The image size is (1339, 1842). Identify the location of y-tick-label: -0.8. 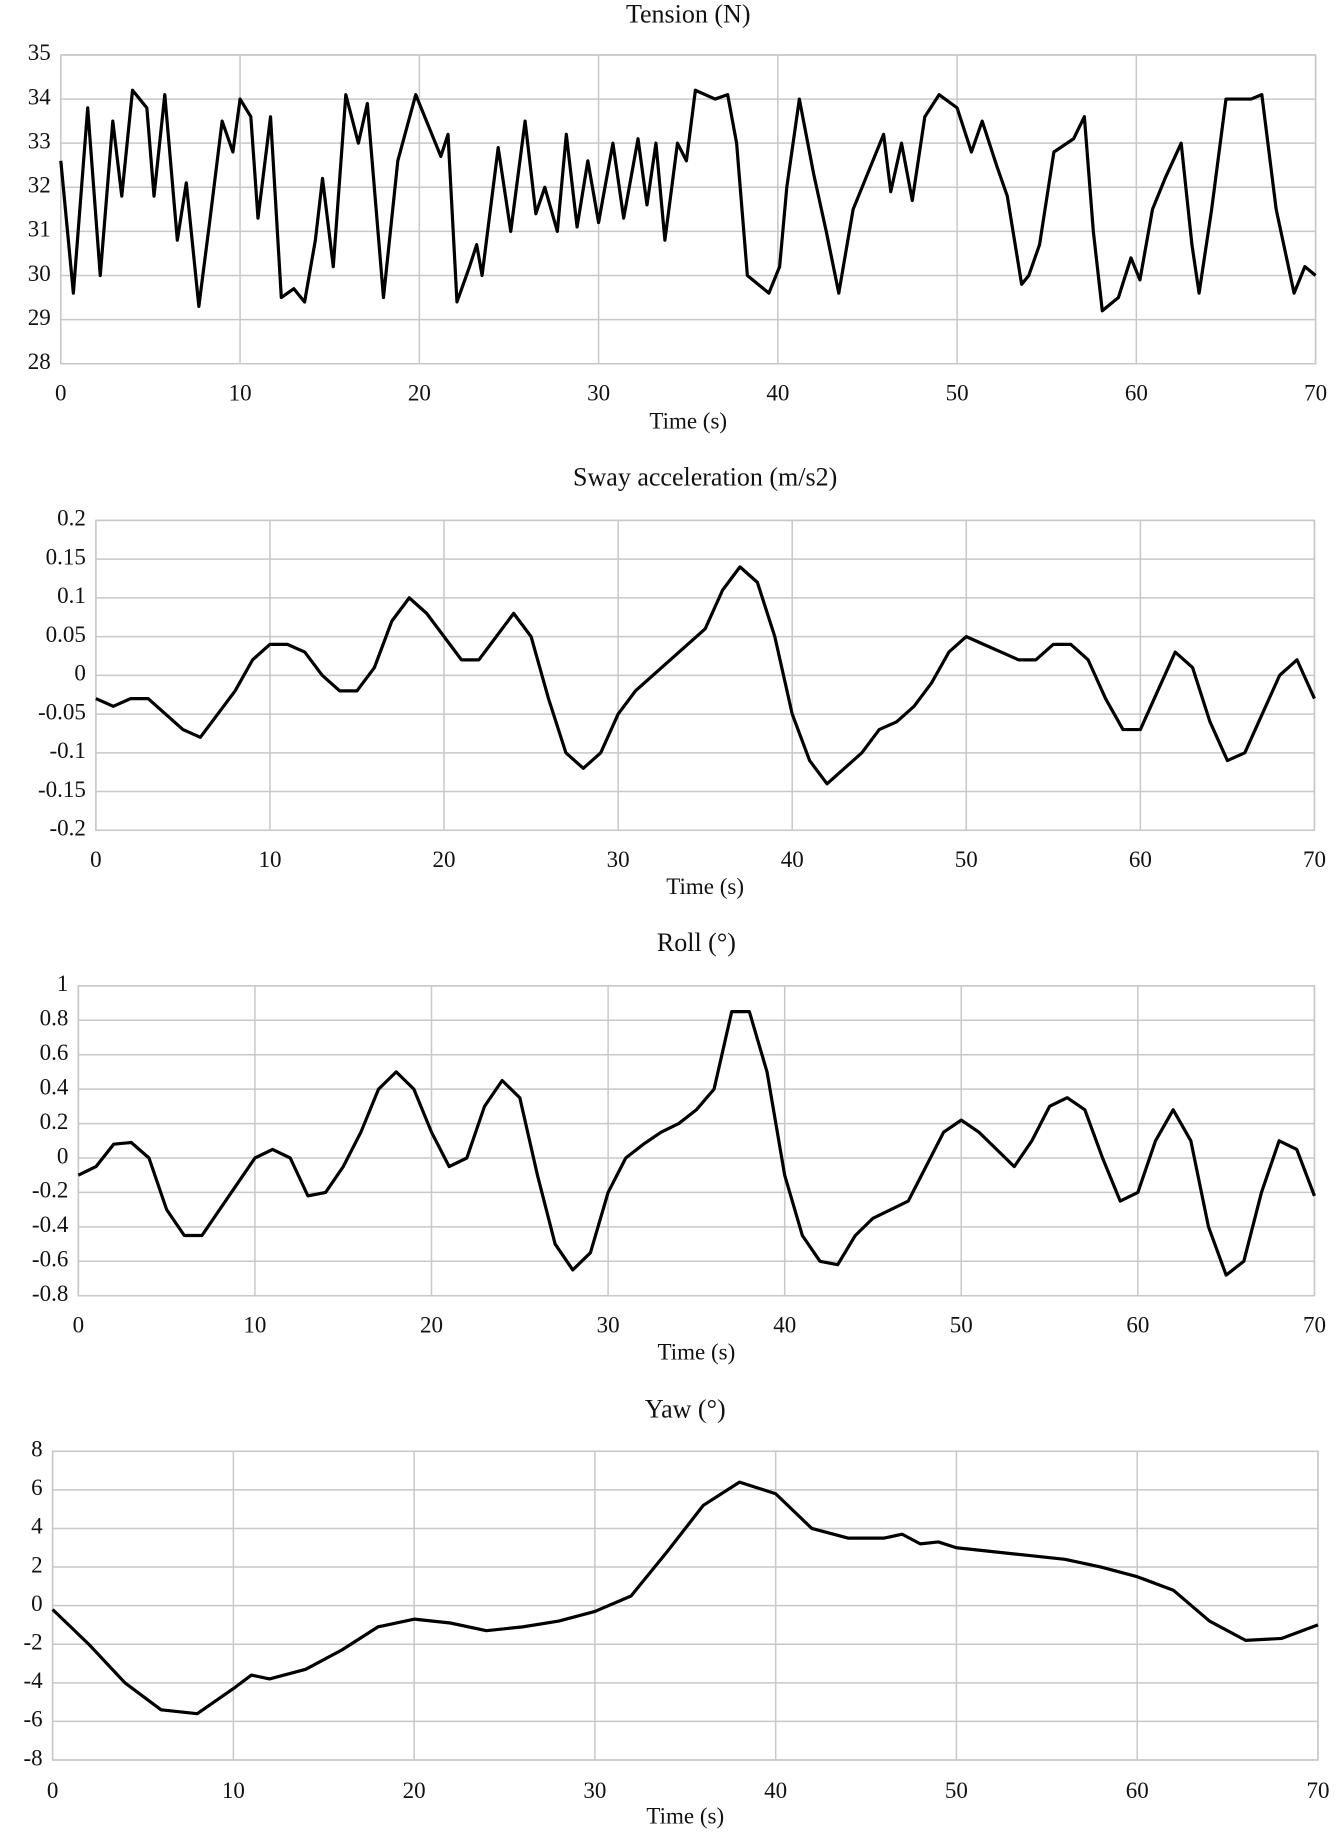
(50, 1293).